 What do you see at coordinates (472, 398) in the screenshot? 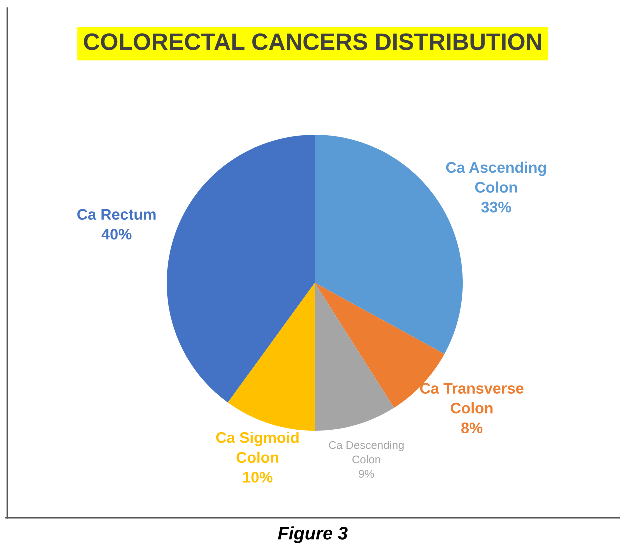
I see `slice-label: Ca Transverse Colon` at bounding box center [472, 398].